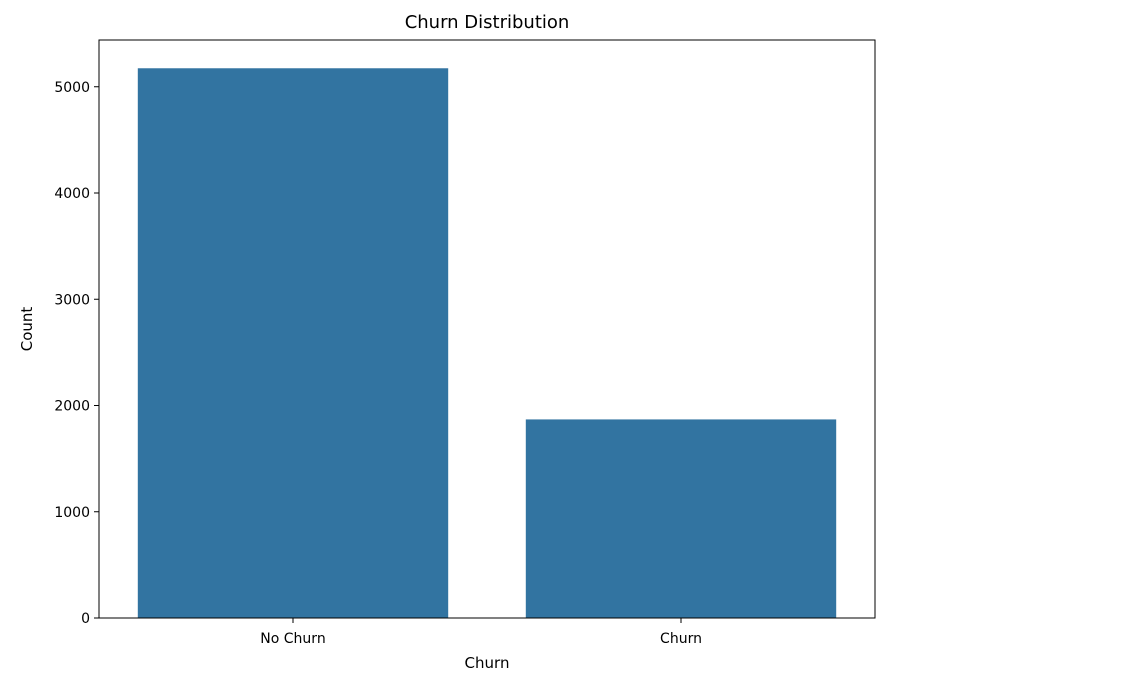  Describe the element at coordinates (85, 619) in the screenshot. I see `y-tick-label: 0` at that location.